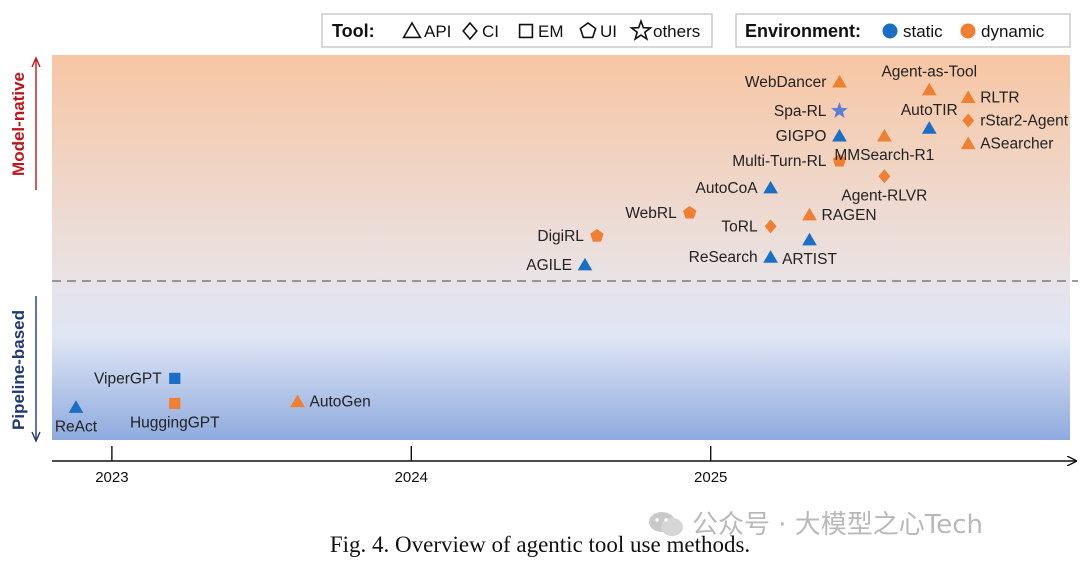 The image size is (1080, 565). What do you see at coordinates (411, 466) in the screenshot?
I see `x-axis-ticks: 2023 2024 2025` at bounding box center [411, 466].